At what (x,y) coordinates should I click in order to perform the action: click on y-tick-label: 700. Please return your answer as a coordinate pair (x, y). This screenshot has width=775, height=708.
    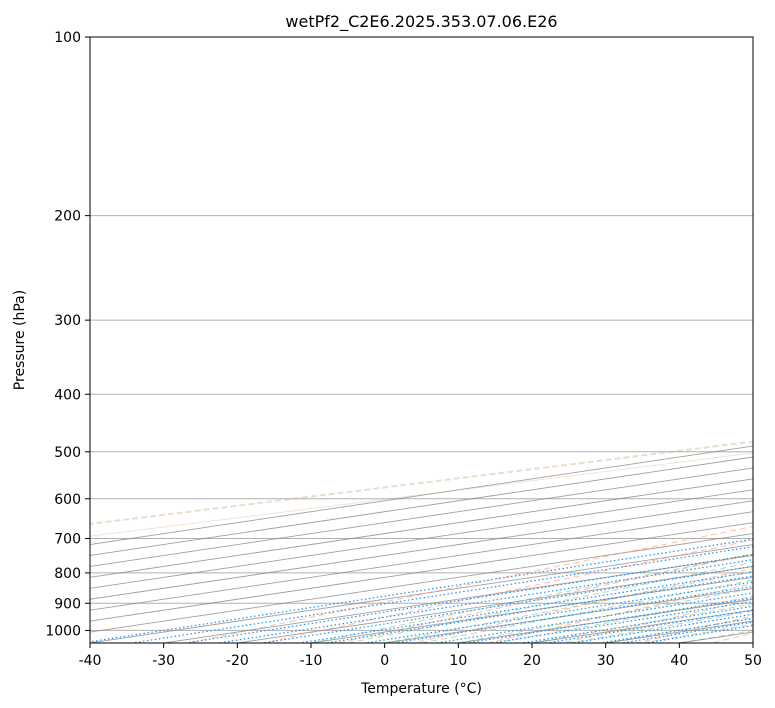
    Looking at the image, I should click on (67, 540).